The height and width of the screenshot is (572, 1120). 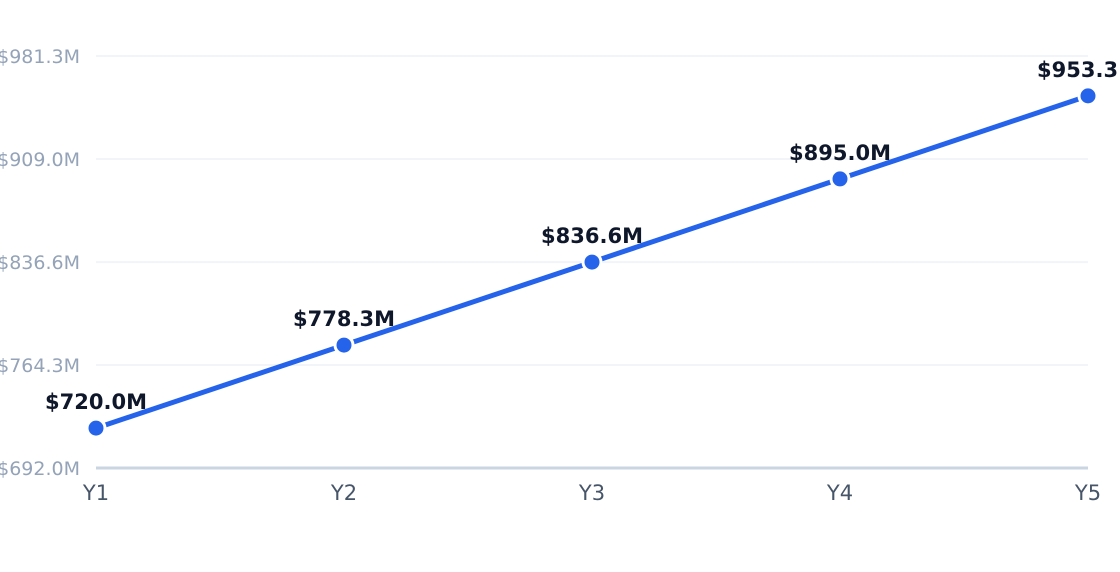 What do you see at coordinates (344, 319) in the screenshot?
I see `data-label: $778.3M` at bounding box center [344, 319].